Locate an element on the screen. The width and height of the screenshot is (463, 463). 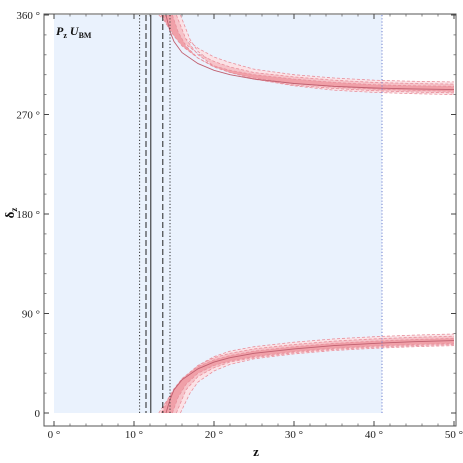
y-tick-label-1: 90 ° is located at coordinates (31, 315).